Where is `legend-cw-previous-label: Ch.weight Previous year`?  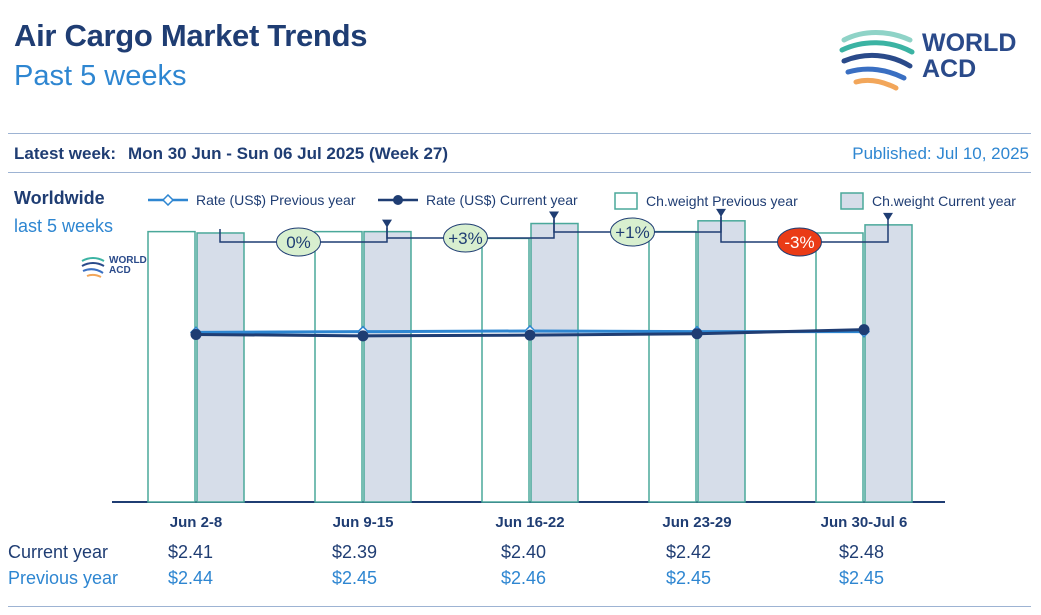 legend-cw-previous-label: Ch.weight Previous year is located at coordinates (722, 201).